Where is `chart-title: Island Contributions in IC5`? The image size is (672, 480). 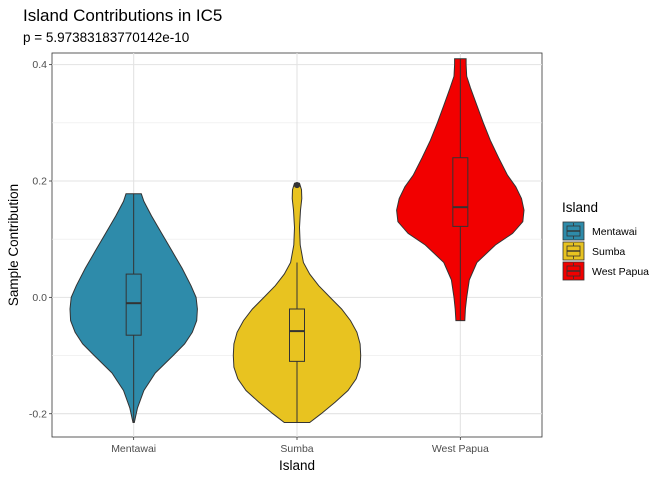 chart-title: Island Contributions in IC5 is located at coordinates (122, 15).